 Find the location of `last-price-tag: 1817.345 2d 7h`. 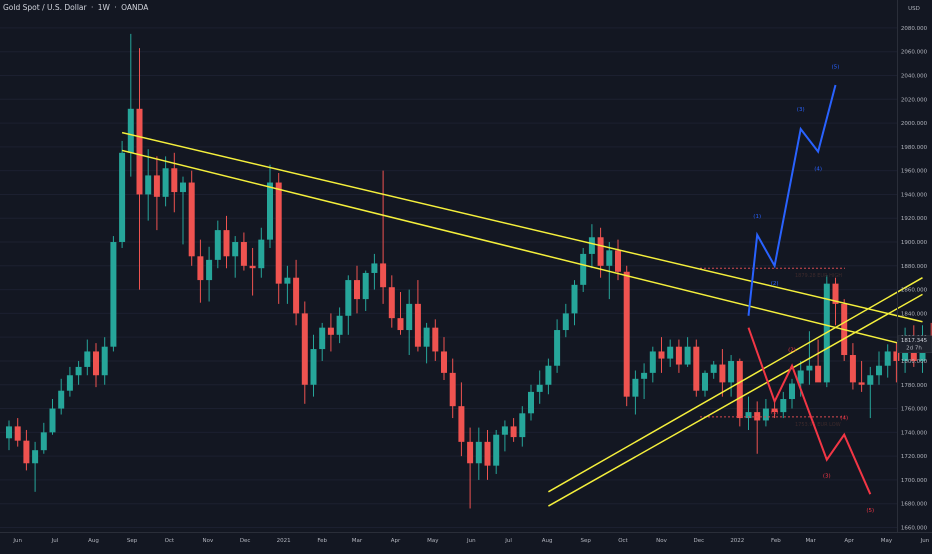

last-price-tag: 1817.345 2d 7h is located at coordinates (914, 344).